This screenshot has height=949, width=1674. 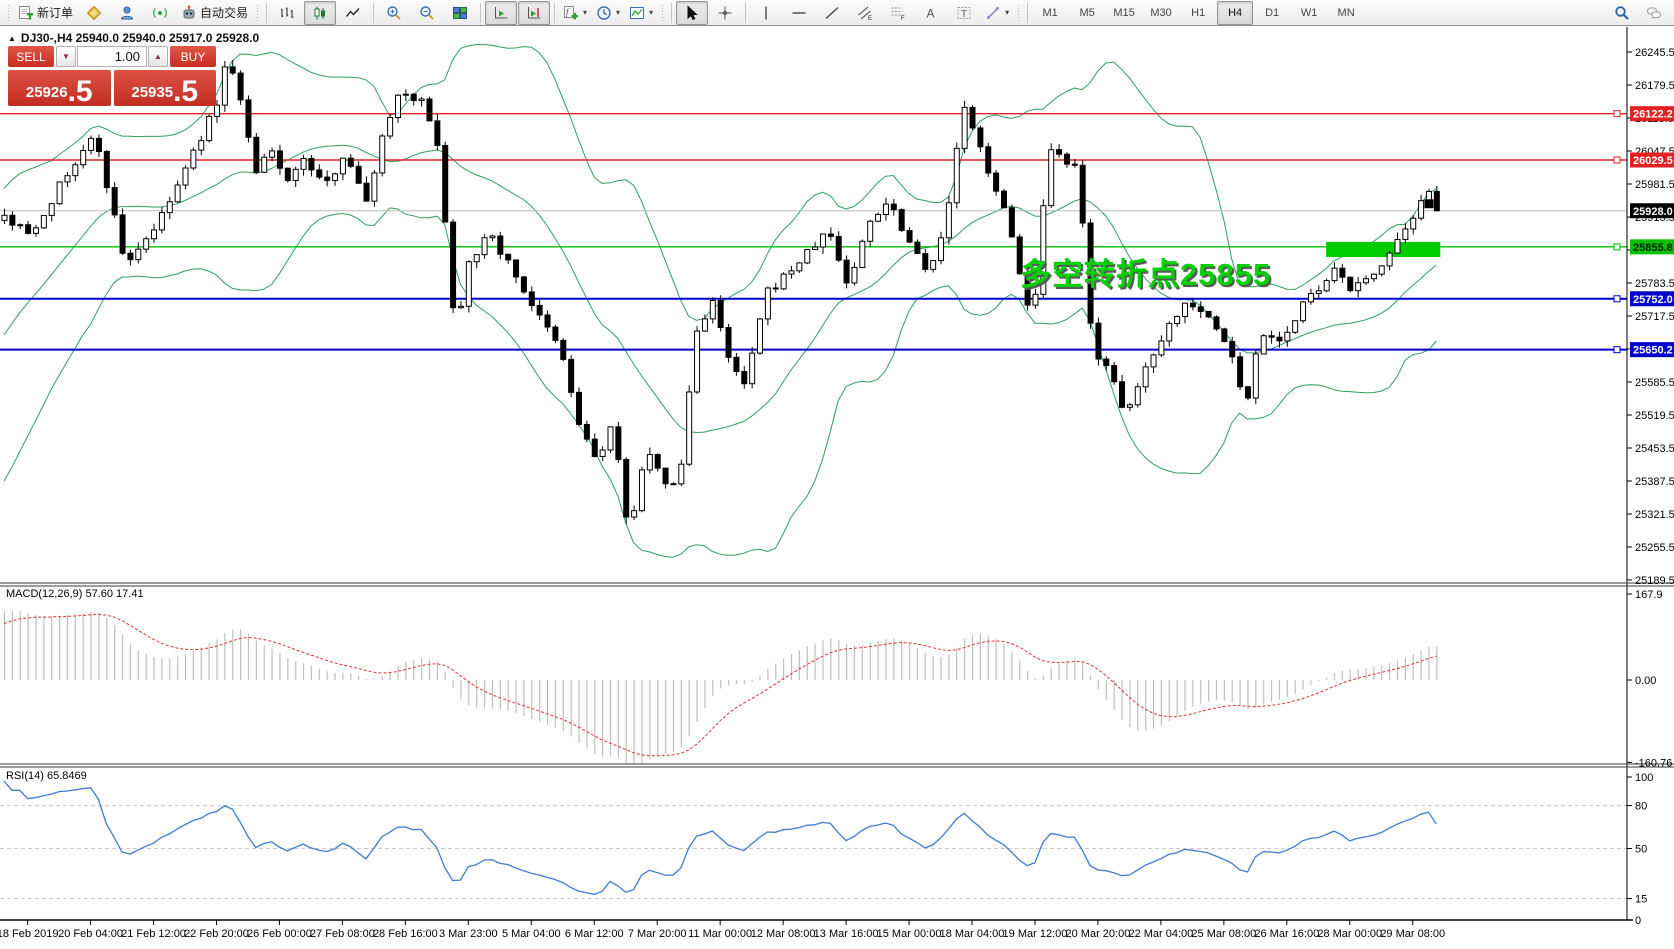 What do you see at coordinates (1654, 13) in the screenshot?
I see `chat-button` at bounding box center [1654, 13].